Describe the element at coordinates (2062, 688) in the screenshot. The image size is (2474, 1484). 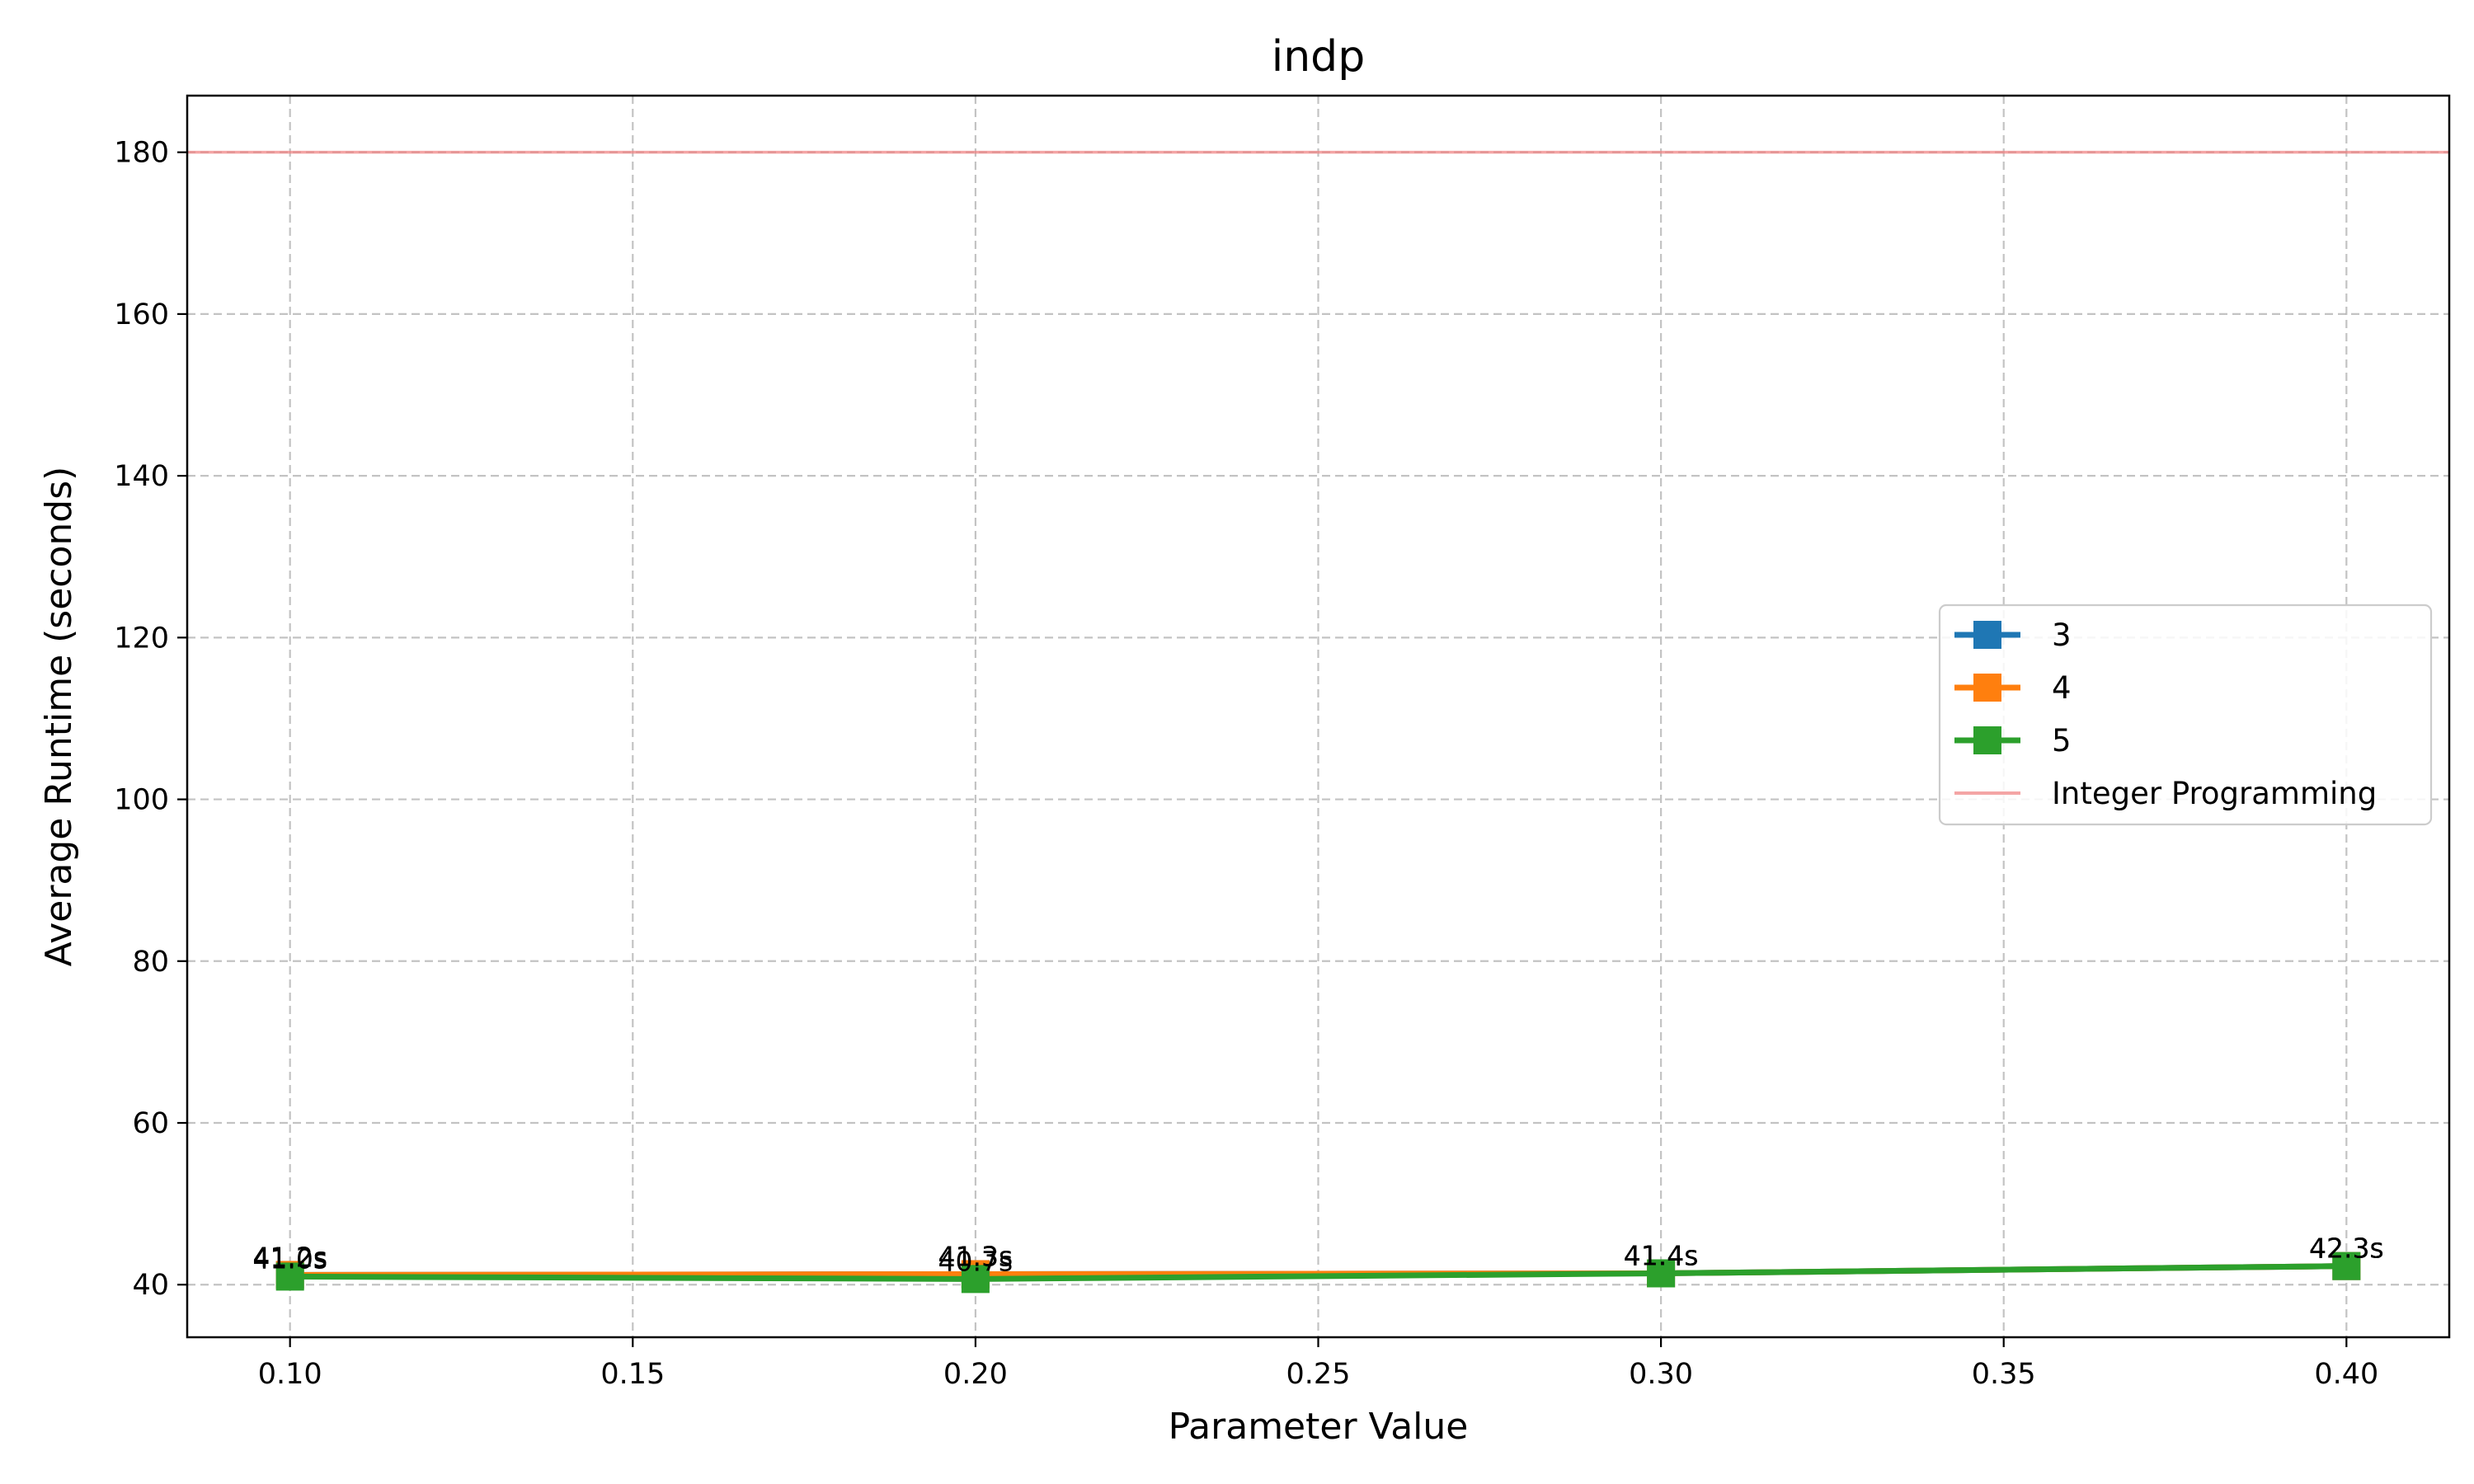
I see `legend-label: 4` at that location.